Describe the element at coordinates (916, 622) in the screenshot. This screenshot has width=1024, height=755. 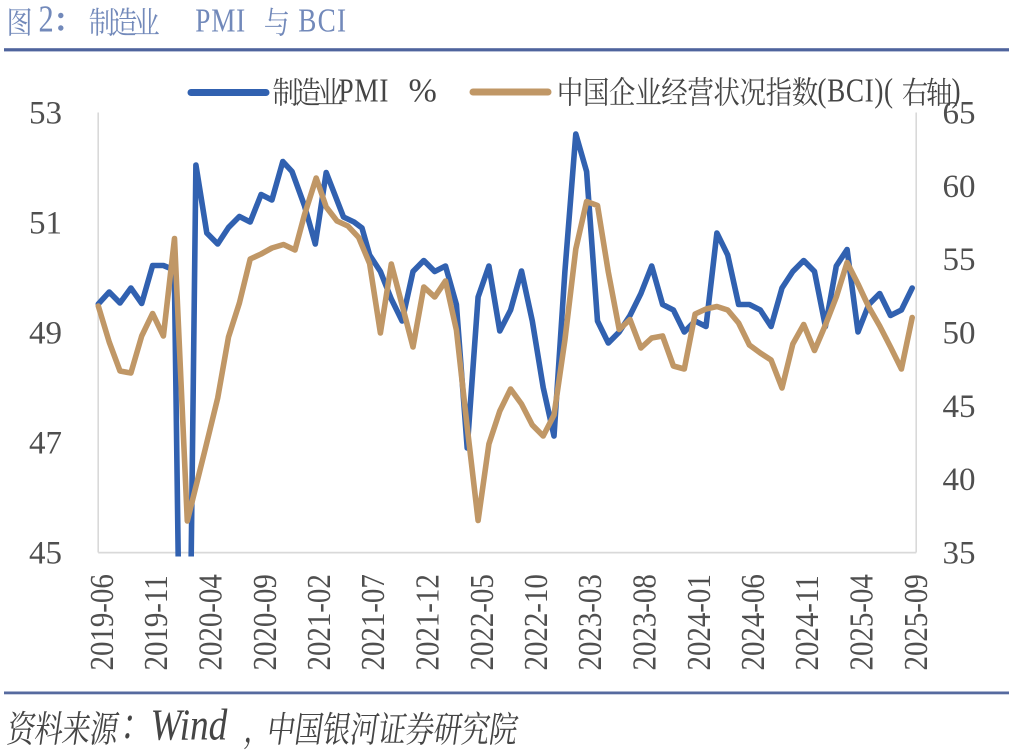
I see `svg-text: 2025-09` at that location.